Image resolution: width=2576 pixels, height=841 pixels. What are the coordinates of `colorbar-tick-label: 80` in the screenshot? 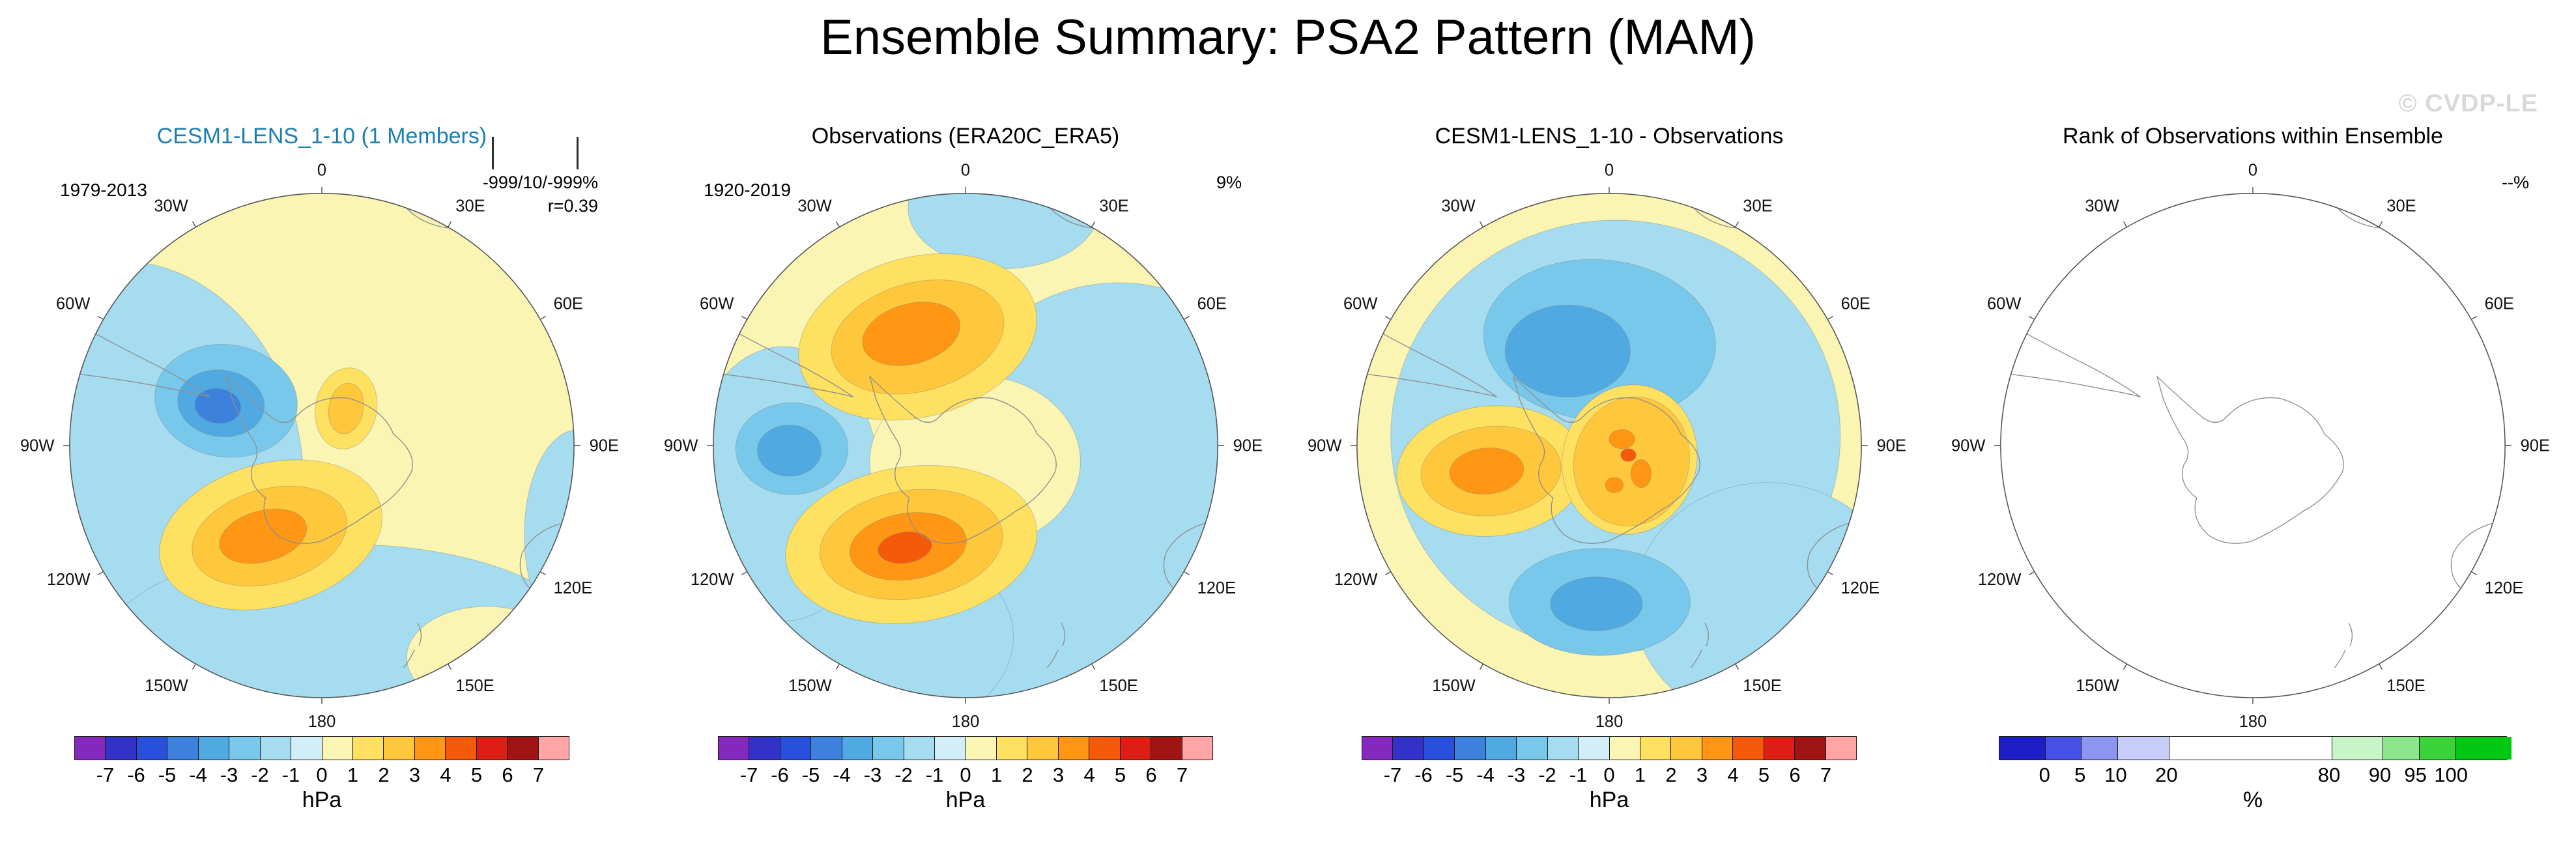 It's located at (2329, 774).